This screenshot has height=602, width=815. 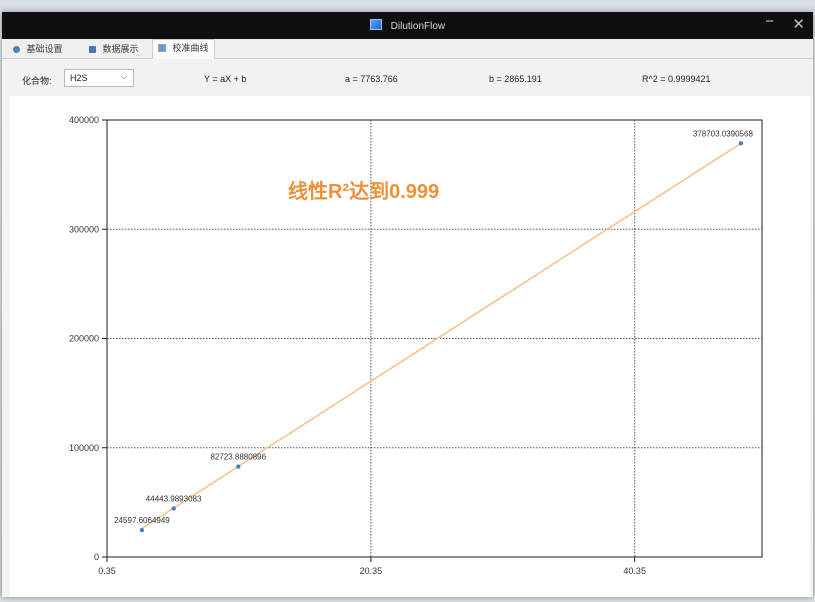 What do you see at coordinates (107, 571) in the screenshot?
I see `x-tick-label: 0.35` at bounding box center [107, 571].